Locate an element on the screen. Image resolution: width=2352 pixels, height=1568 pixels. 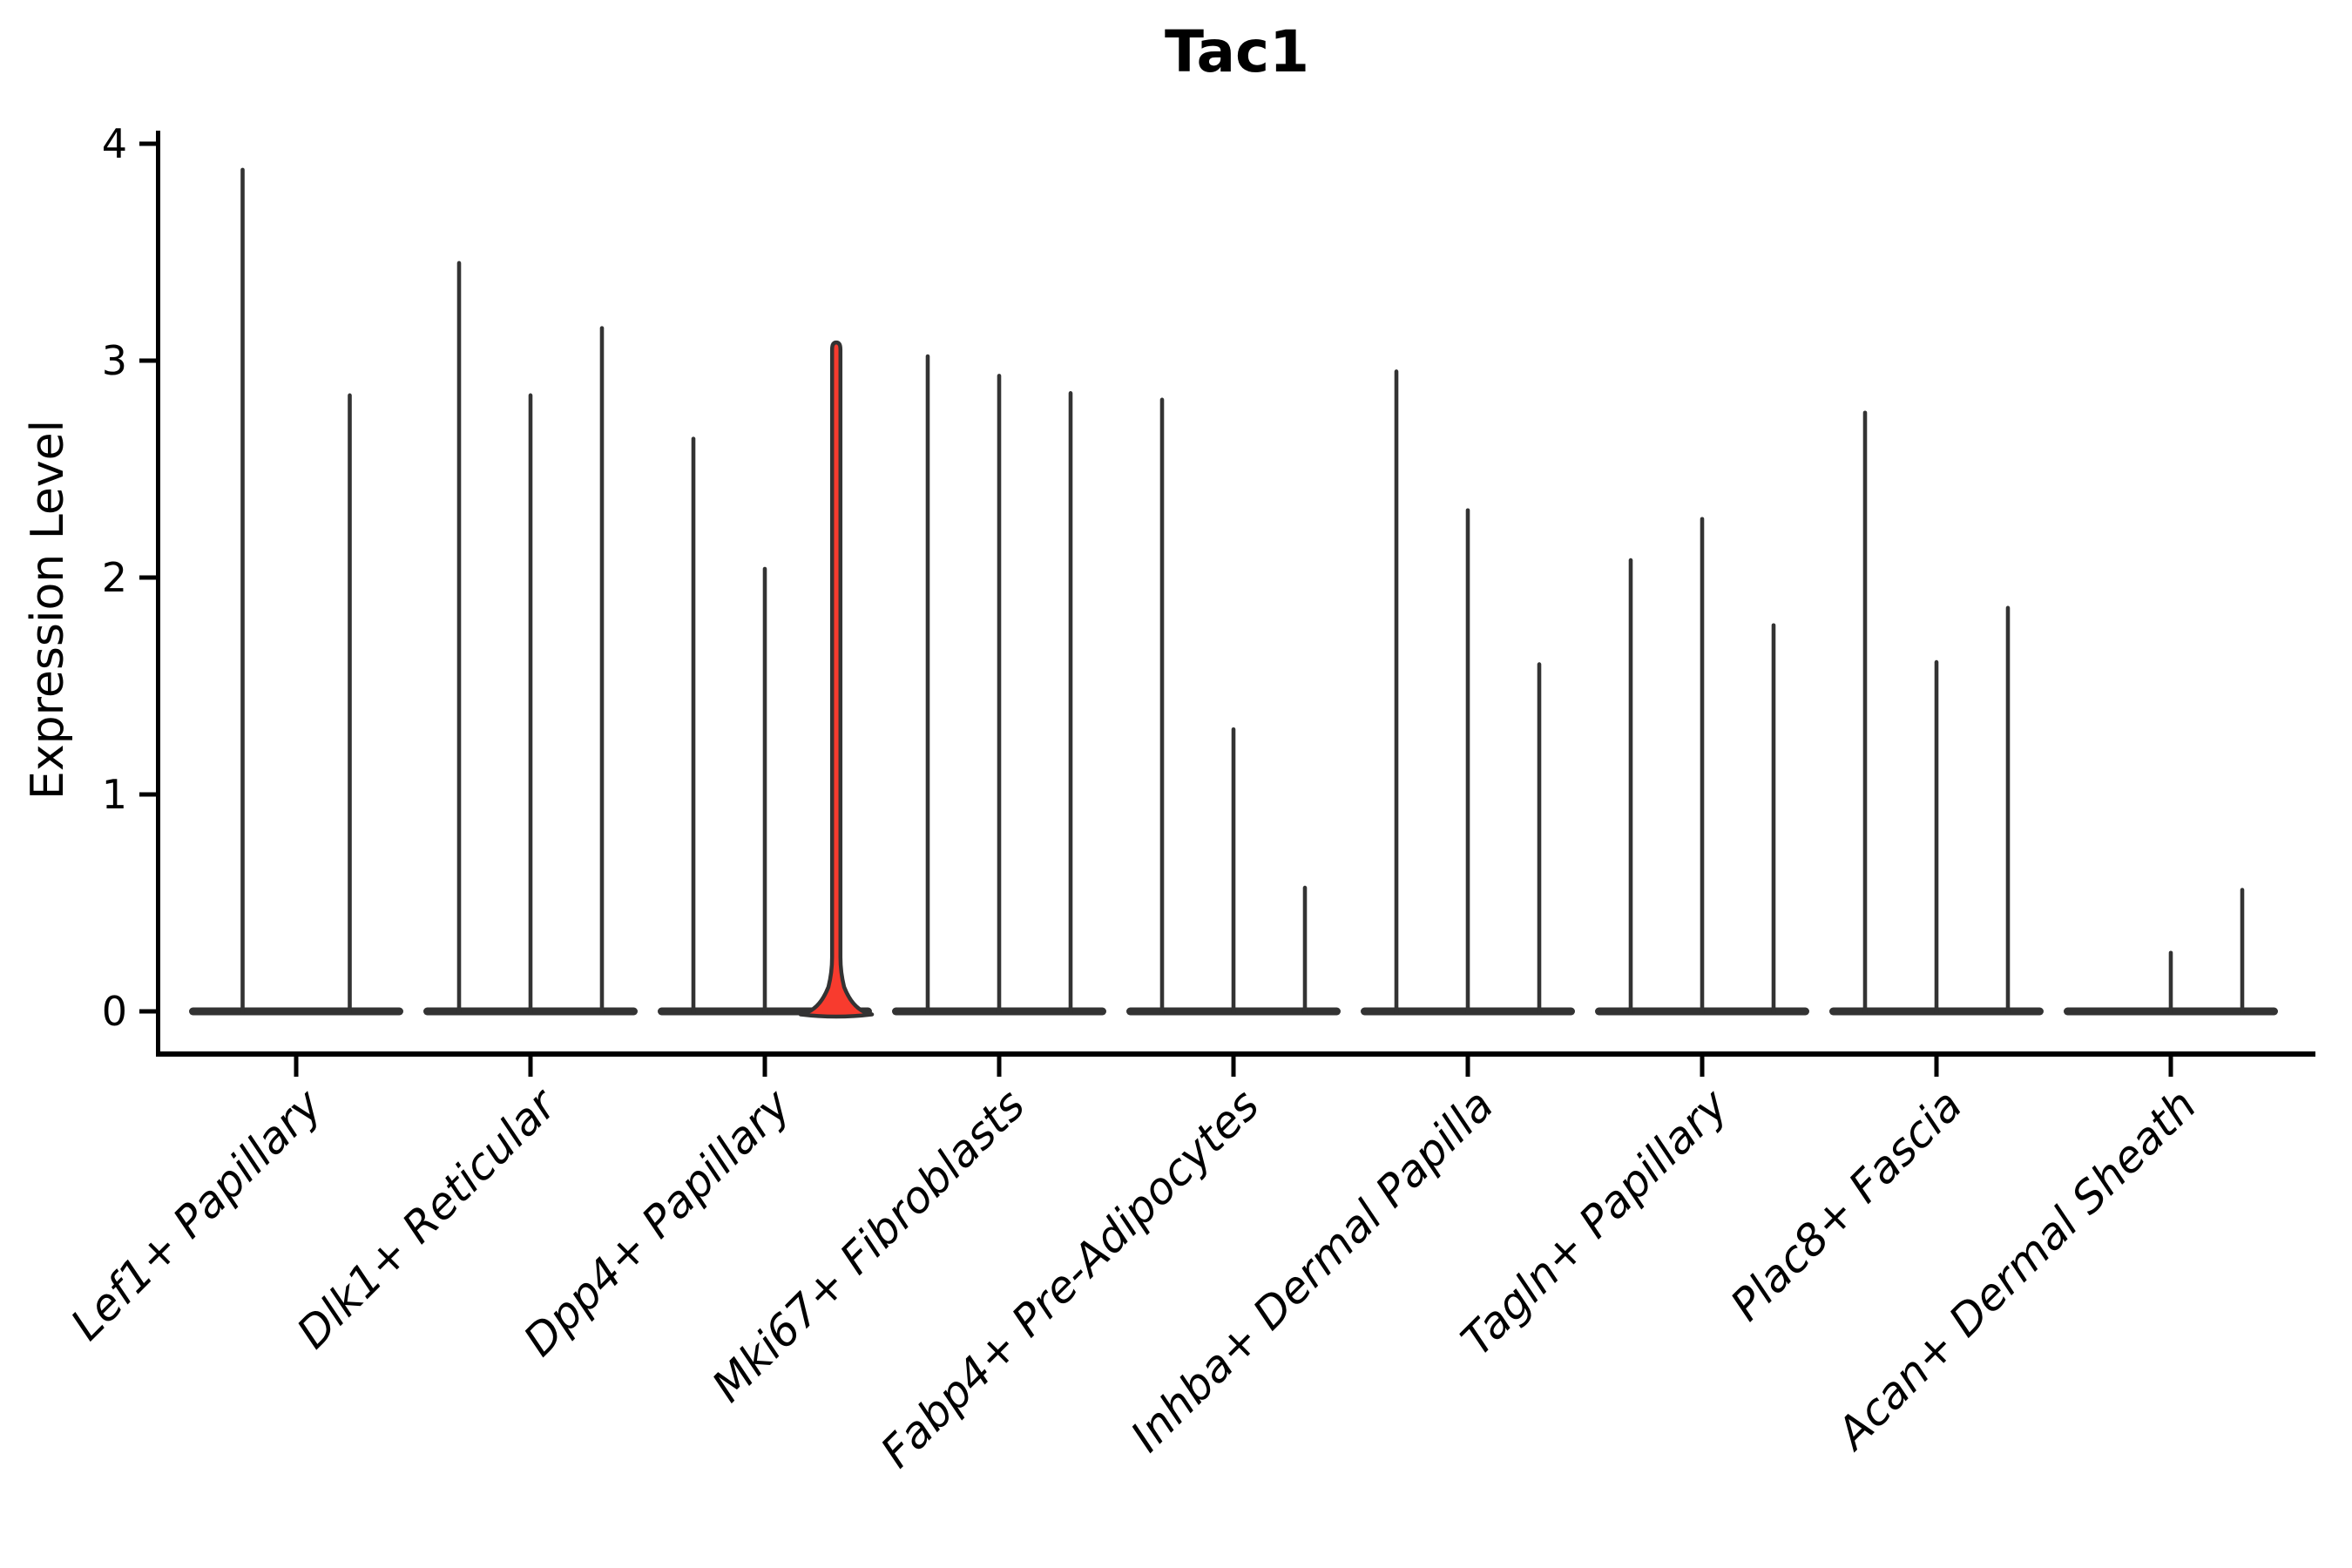
chart-title: Tac1 is located at coordinates (1237, 52).